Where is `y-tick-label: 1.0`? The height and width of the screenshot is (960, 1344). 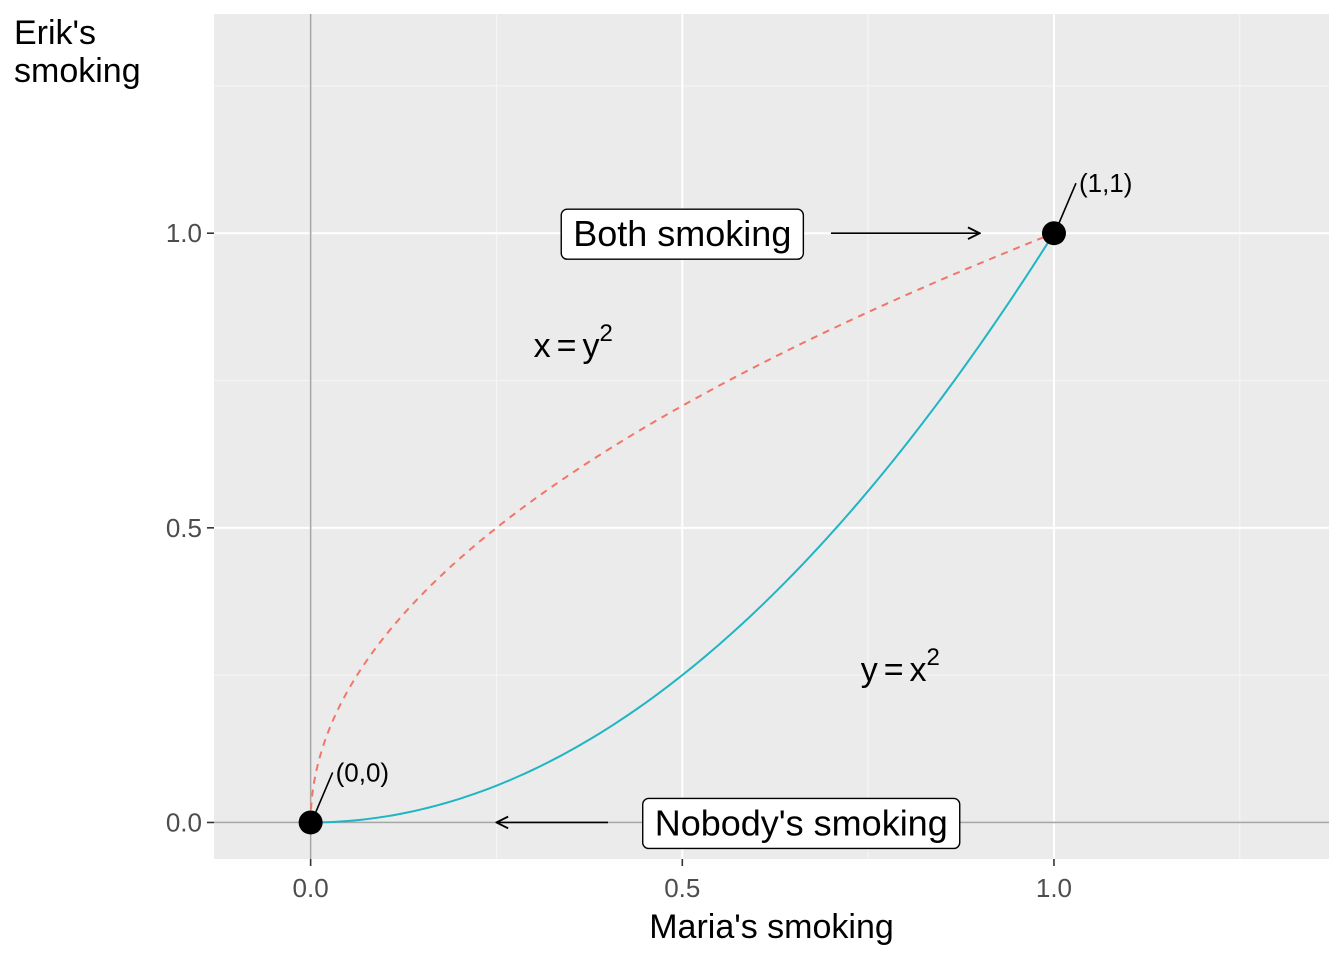
y-tick-label: 1.0 is located at coordinates (184, 233).